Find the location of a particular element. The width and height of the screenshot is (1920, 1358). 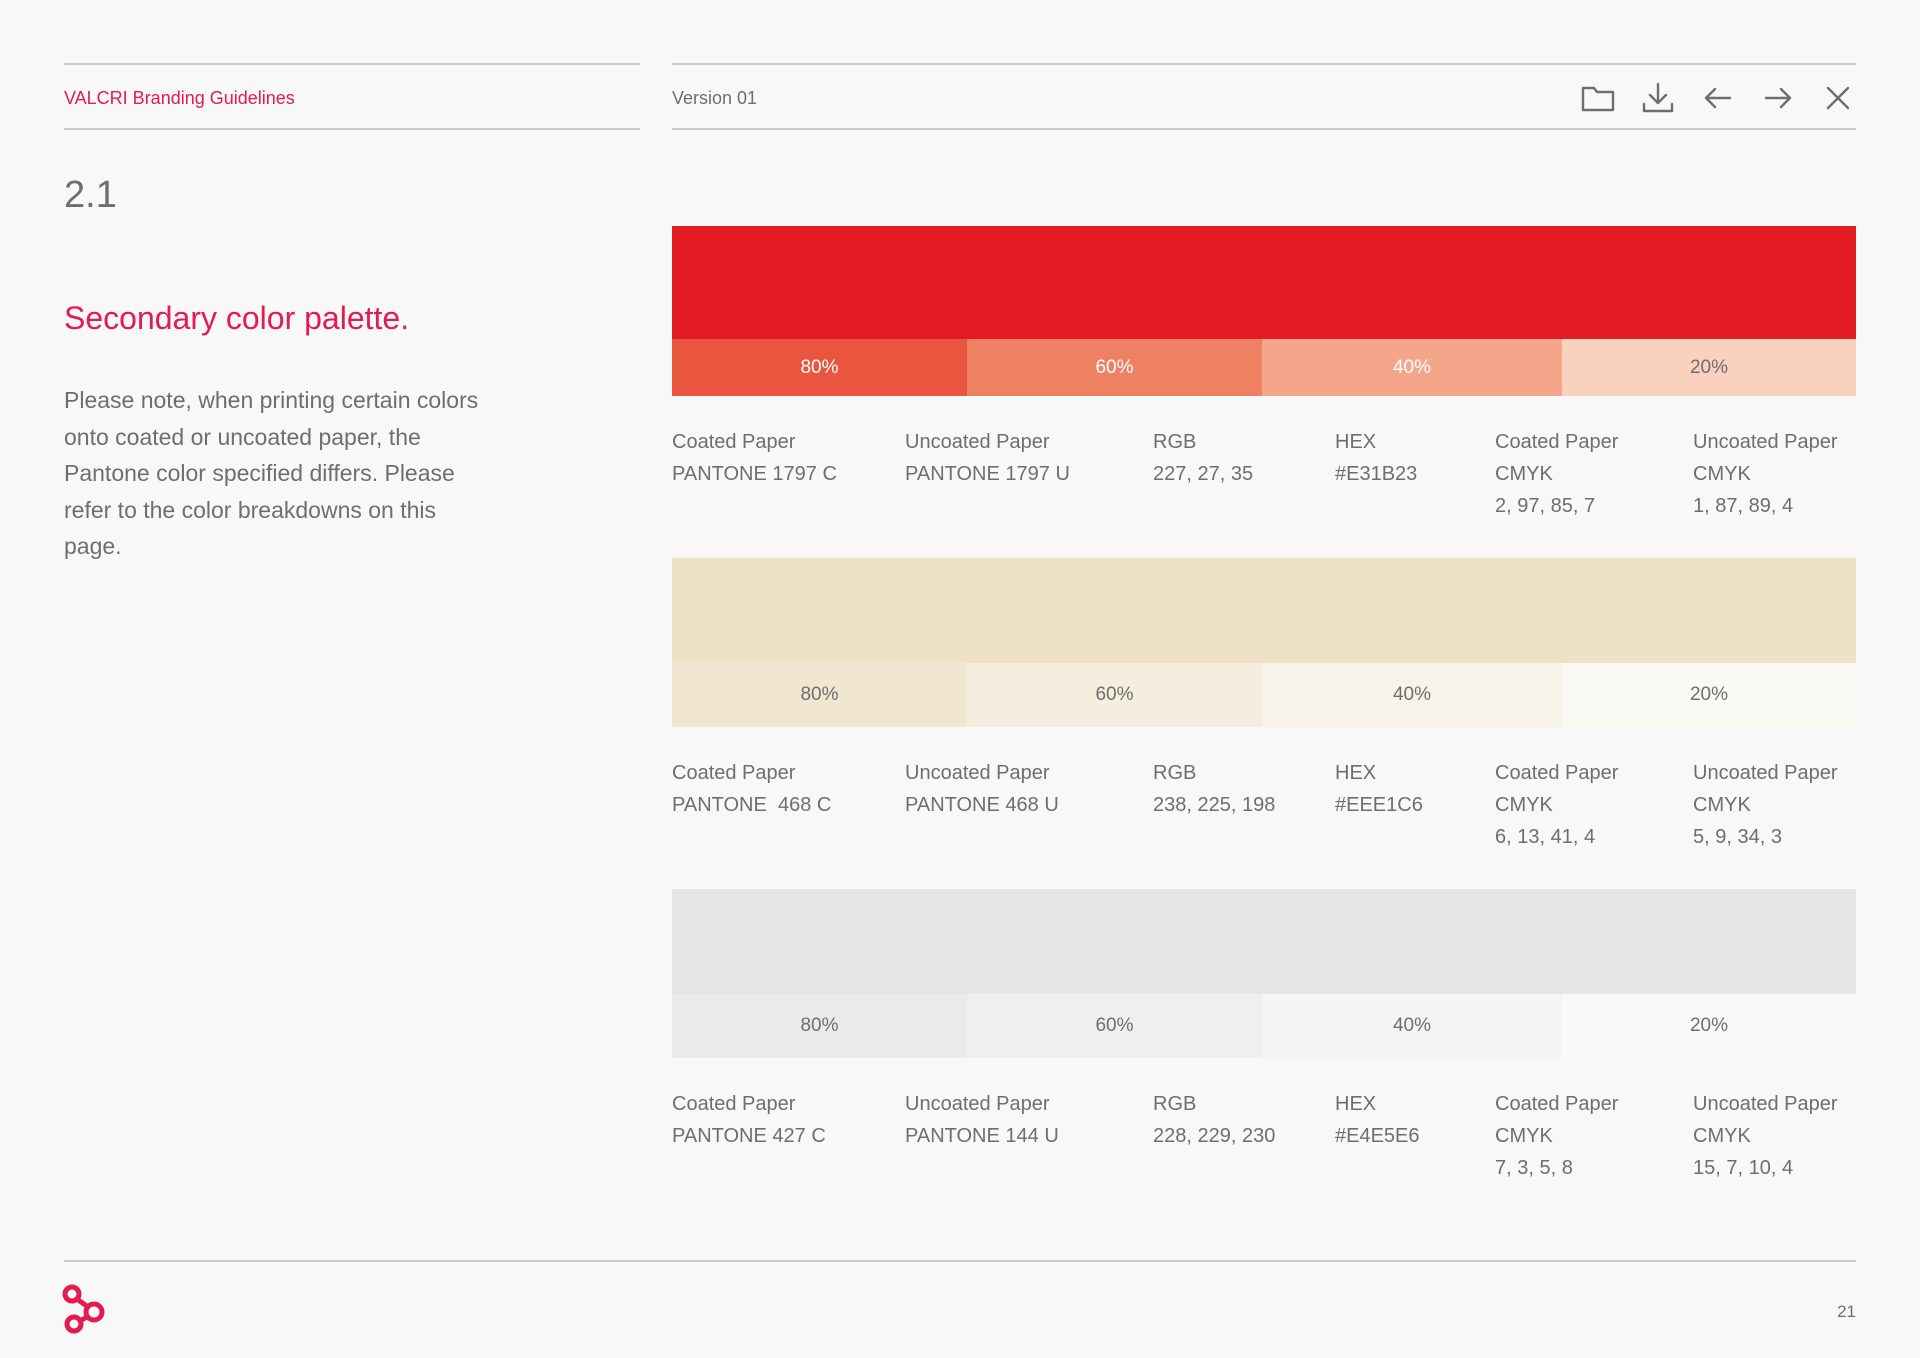

spec-uncoated: Uncoated Paper PANTONE 1797 U is located at coordinates (987, 458).